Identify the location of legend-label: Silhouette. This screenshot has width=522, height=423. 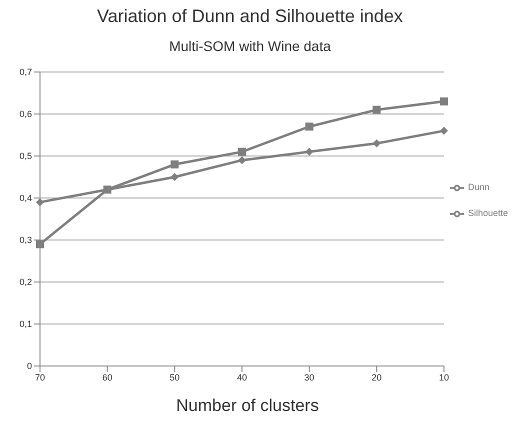
(488, 213).